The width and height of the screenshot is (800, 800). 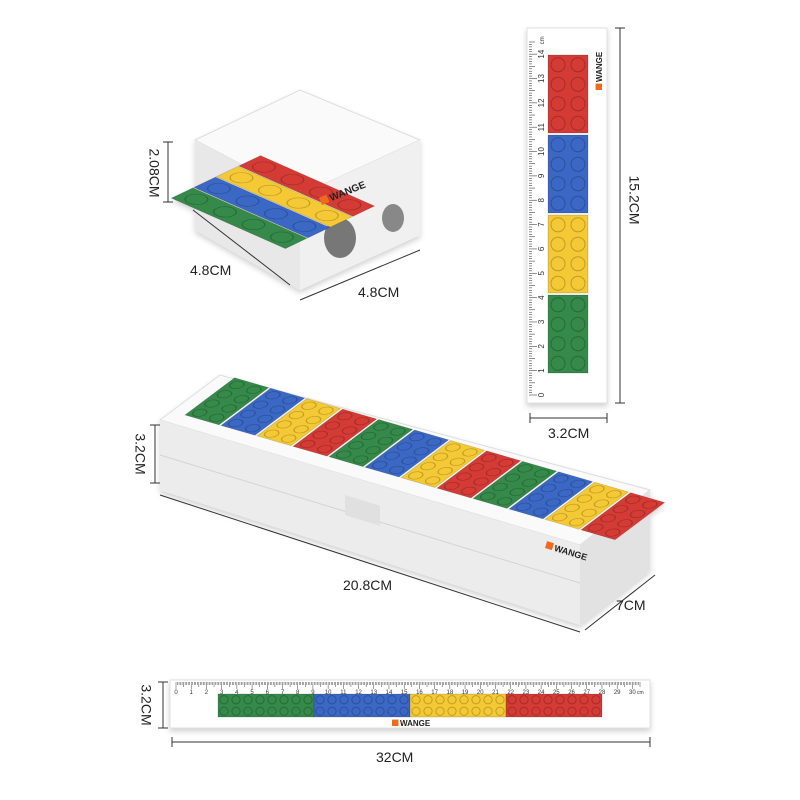 What do you see at coordinates (252, 693) in the screenshot?
I see `ruler-number: 5` at bounding box center [252, 693].